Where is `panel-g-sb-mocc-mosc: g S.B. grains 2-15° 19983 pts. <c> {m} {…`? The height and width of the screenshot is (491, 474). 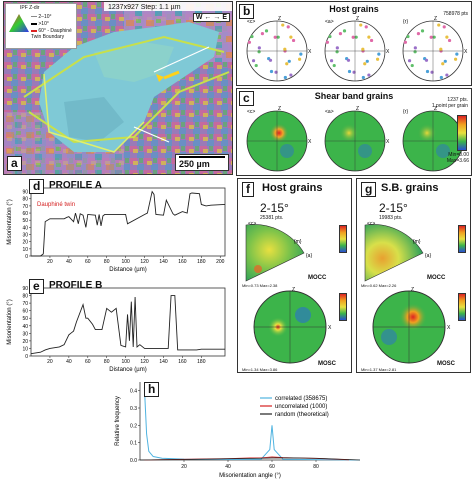 panel-g-sb-mocc-mosc: g S.B. grains 2-15° 19983 pts. <c> {m} {… is located at coordinates (413, 275).